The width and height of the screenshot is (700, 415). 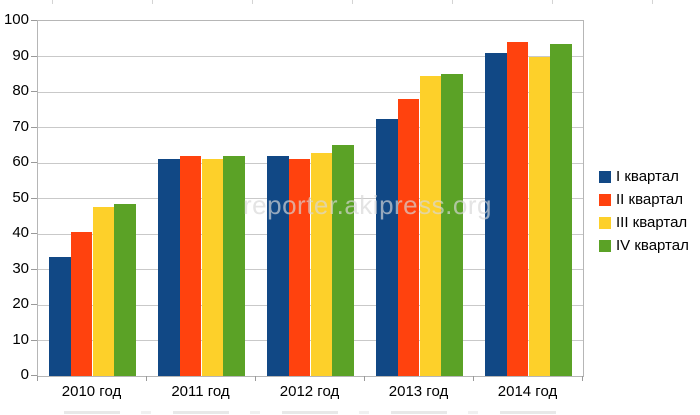 What do you see at coordinates (652, 245) in the screenshot?
I see `legend-label: IV квартал` at bounding box center [652, 245].